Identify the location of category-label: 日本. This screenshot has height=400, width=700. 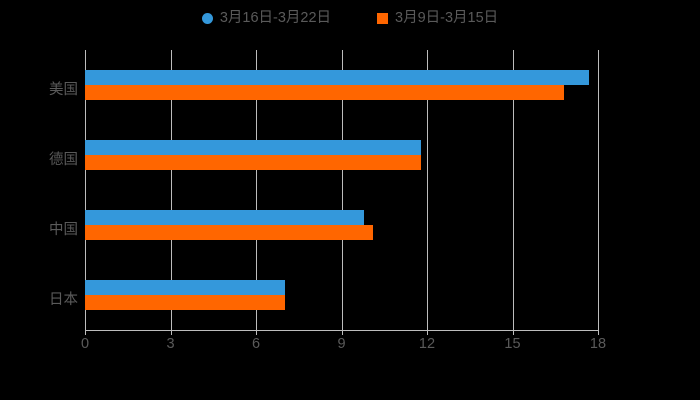
(63, 300).